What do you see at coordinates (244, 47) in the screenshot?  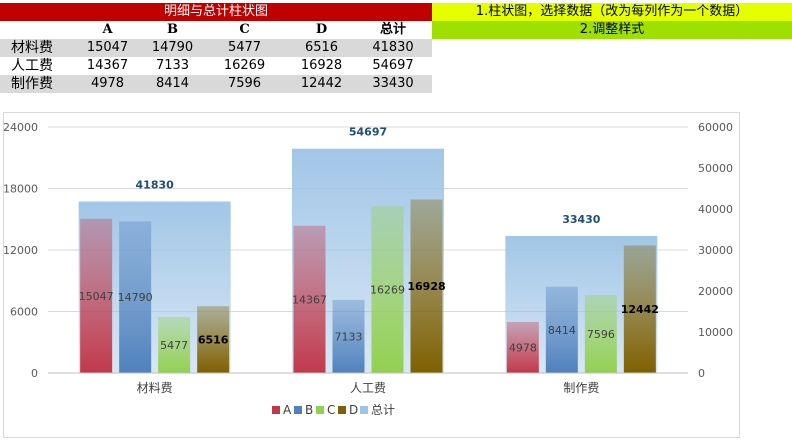 I see `table-cell: 5477` at bounding box center [244, 47].